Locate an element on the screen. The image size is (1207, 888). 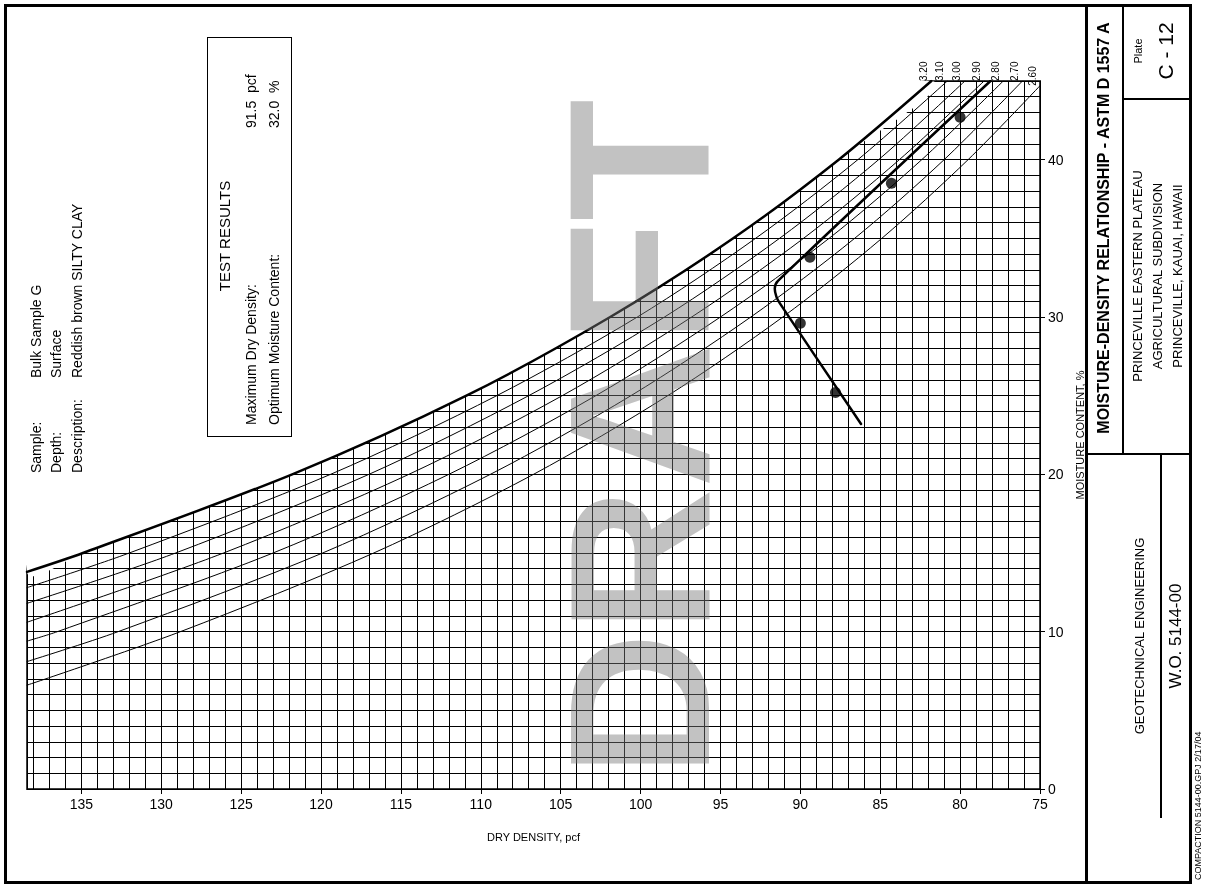
x-tick-label: 135 is located at coordinates (81, 804).